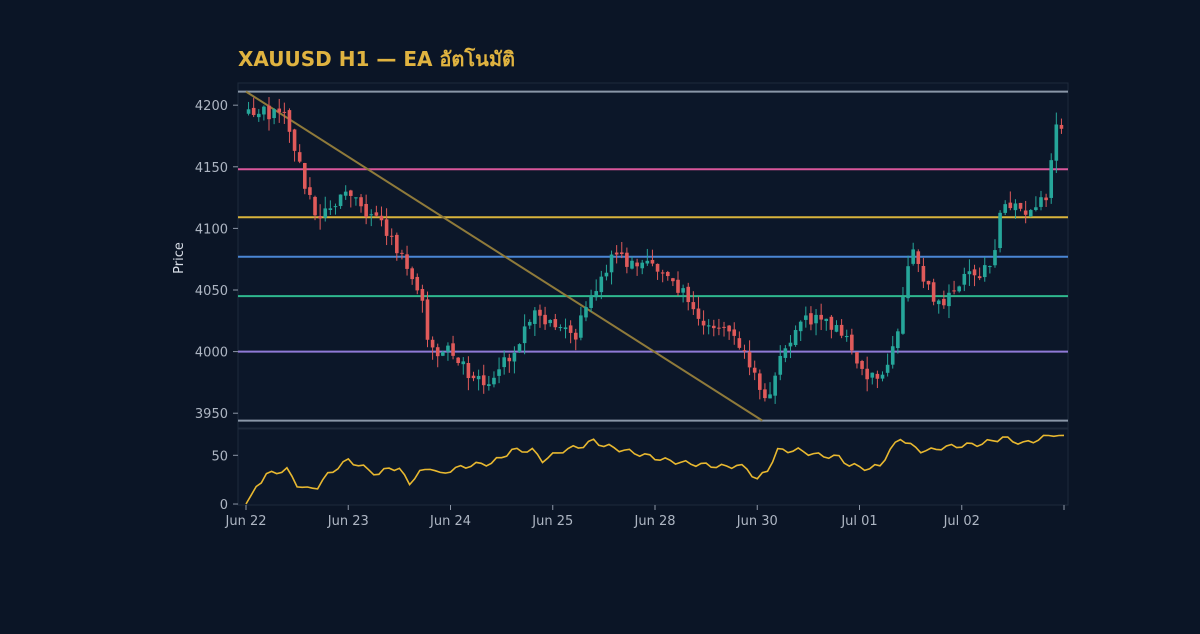  Describe the element at coordinates (246, 521) in the screenshot. I see `x-tick-label: Jun 22` at that location.